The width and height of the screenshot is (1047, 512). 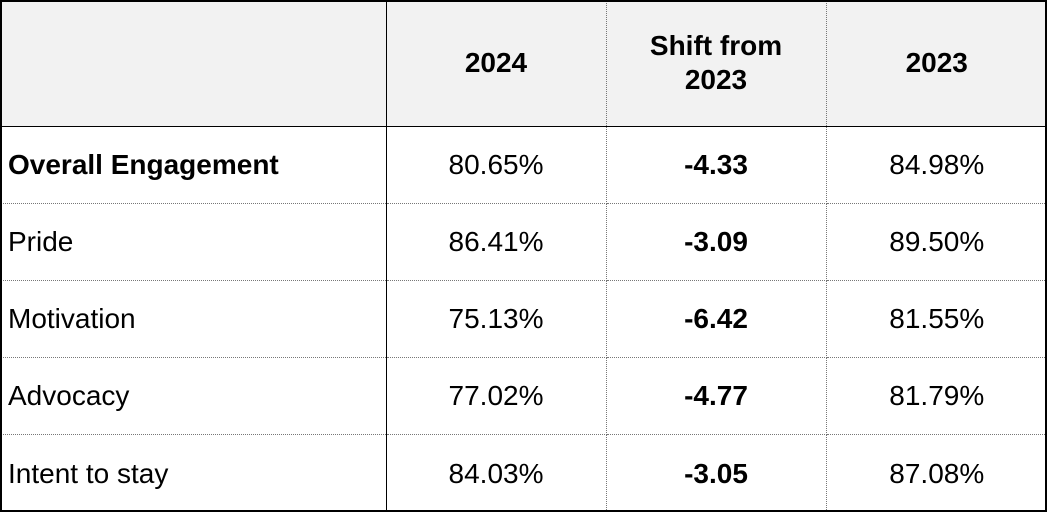 I want to click on value-2023: 84.98%, so click(x=936, y=165).